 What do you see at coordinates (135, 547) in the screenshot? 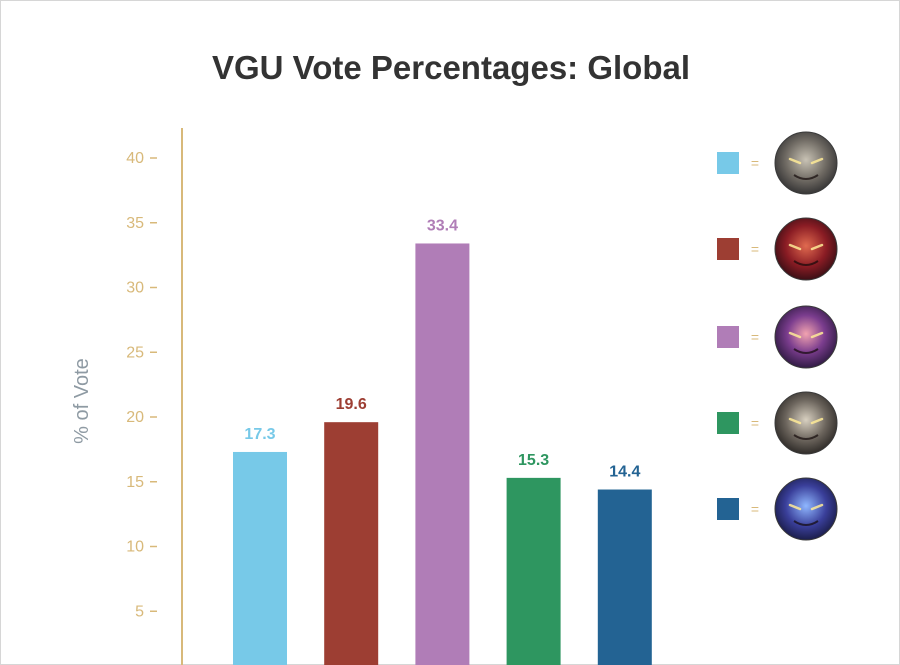
I see `y-tick-label: 10` at bounding box center [135, 547].